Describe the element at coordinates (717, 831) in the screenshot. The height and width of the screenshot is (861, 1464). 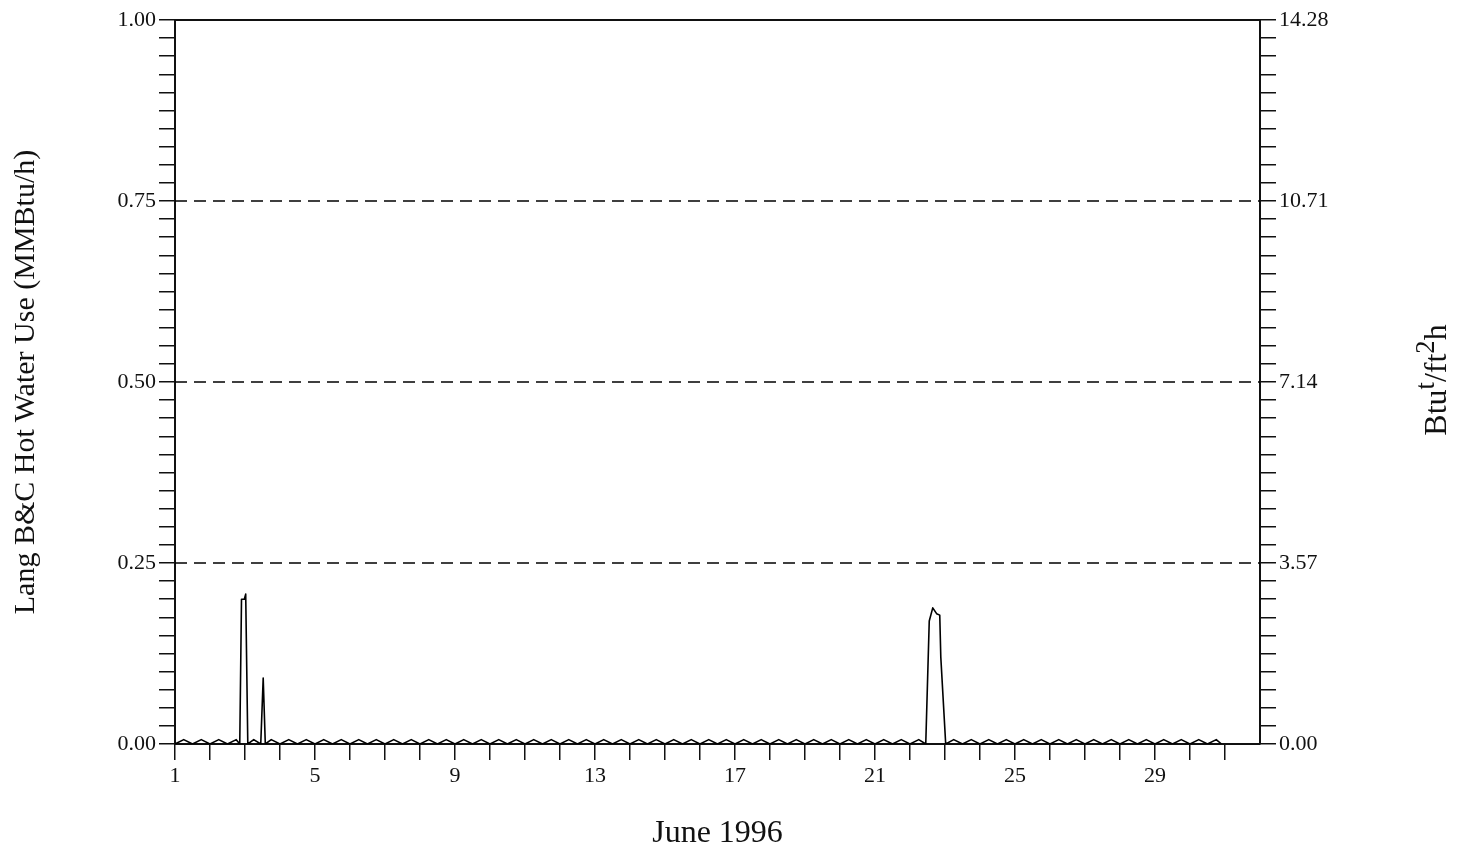
I see `x-axis-title: June 1996` at that location.